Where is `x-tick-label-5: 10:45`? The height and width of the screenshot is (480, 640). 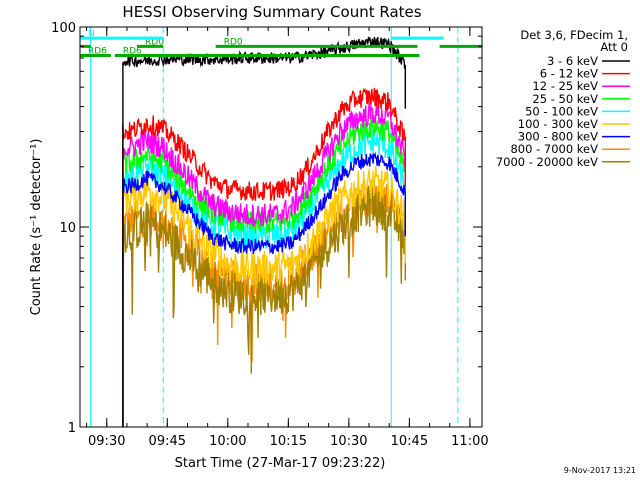
x-tick-label-5: 10:45 is located at coordinates (409, 441).